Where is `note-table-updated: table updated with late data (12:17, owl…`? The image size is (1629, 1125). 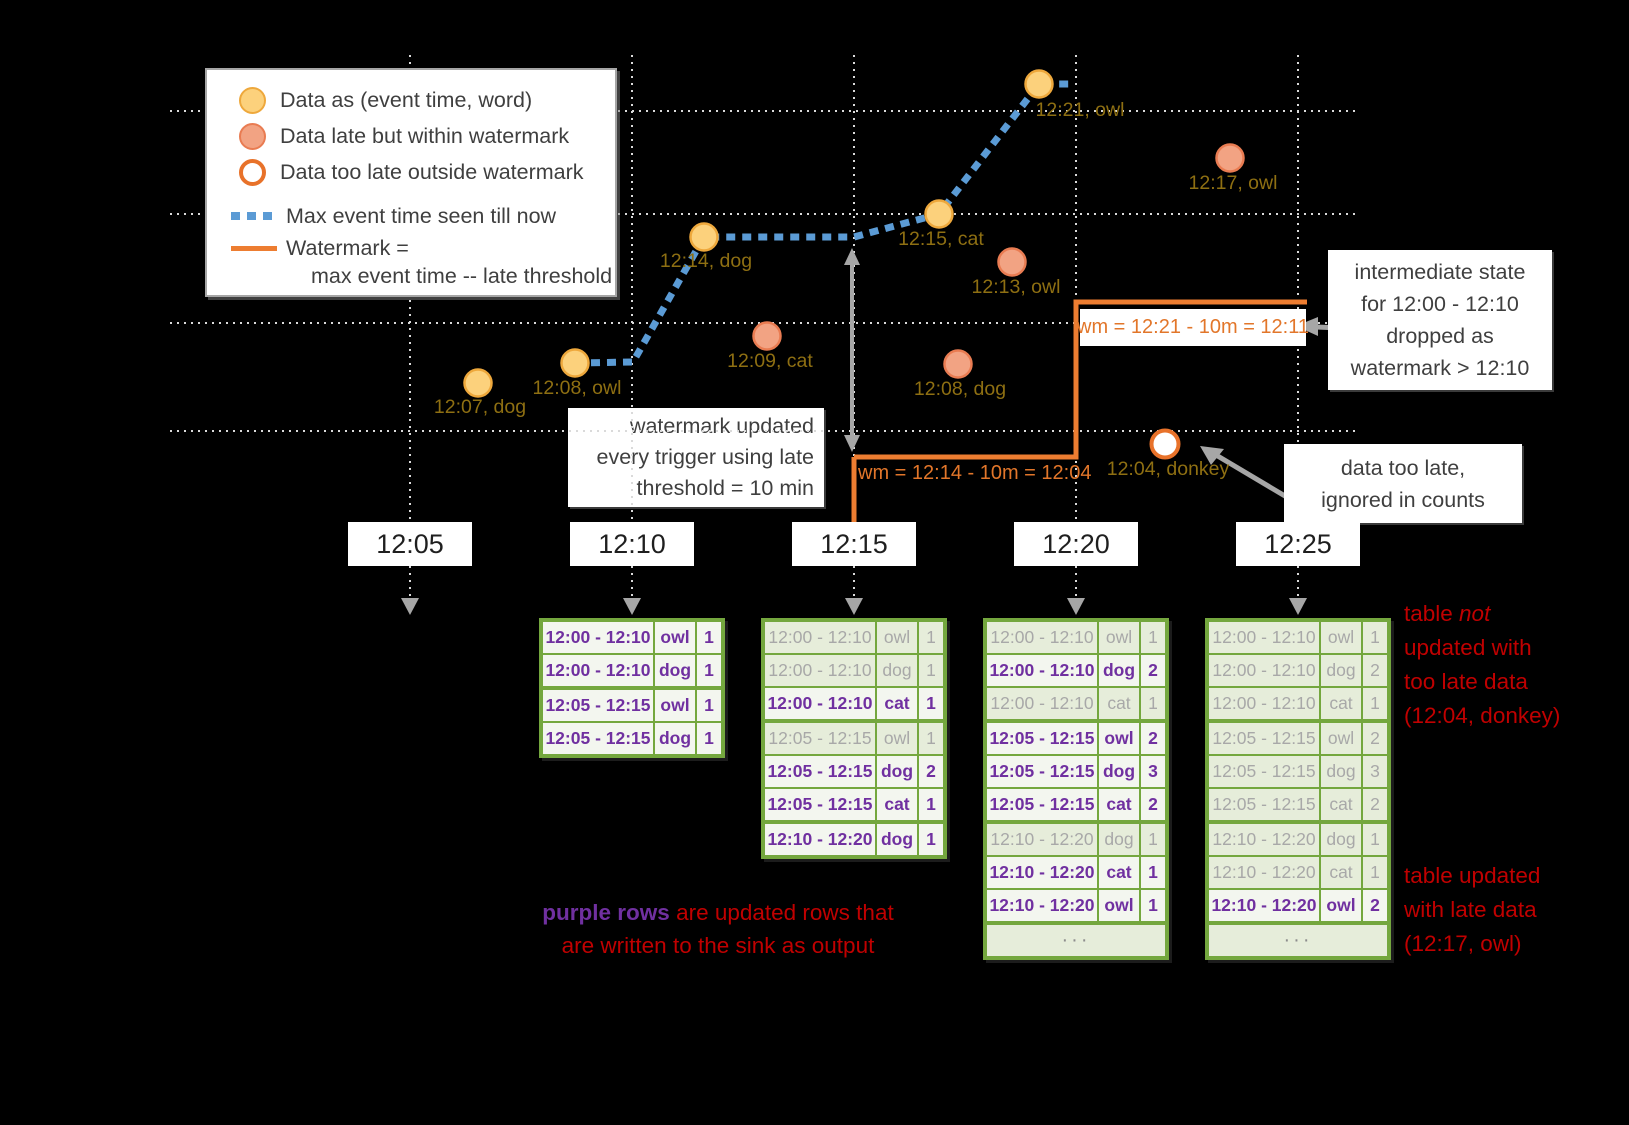 note-table-updated: table updated with late data (12:17, owl… is located at coordinates (1472, 910).